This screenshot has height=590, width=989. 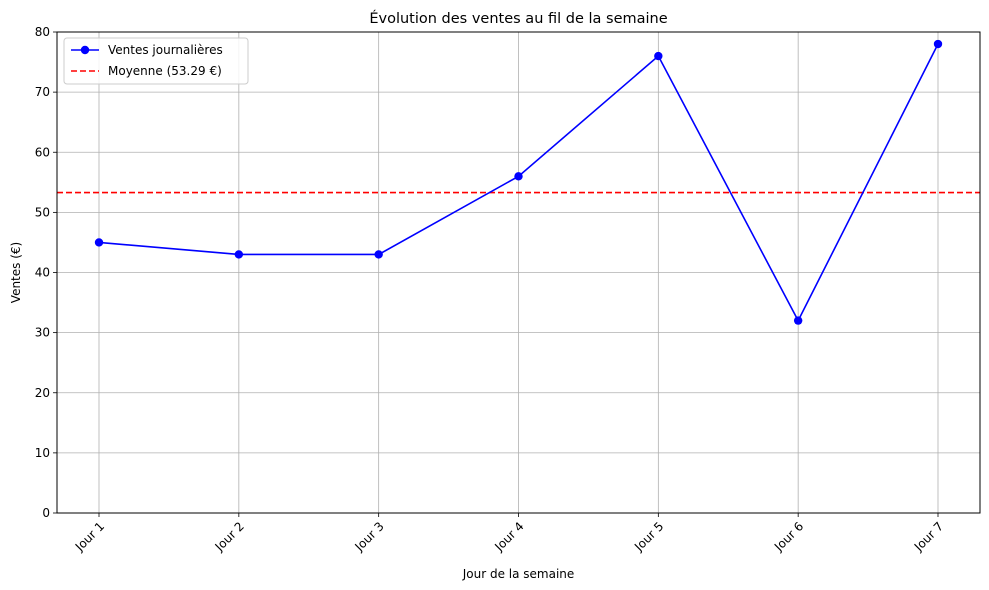 What do you see at coordinates (89, 536) in the screenshot?
I see `x-tick-label: Jour 1` at bounding box center [89, 536].